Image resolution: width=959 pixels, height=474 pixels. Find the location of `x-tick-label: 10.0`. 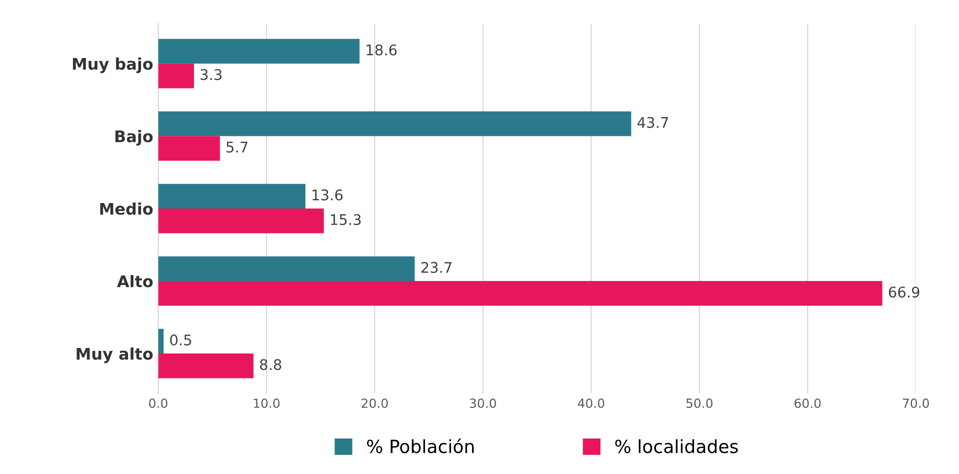

x-tick-label: 10.0 is located at coordinates (267, 403).